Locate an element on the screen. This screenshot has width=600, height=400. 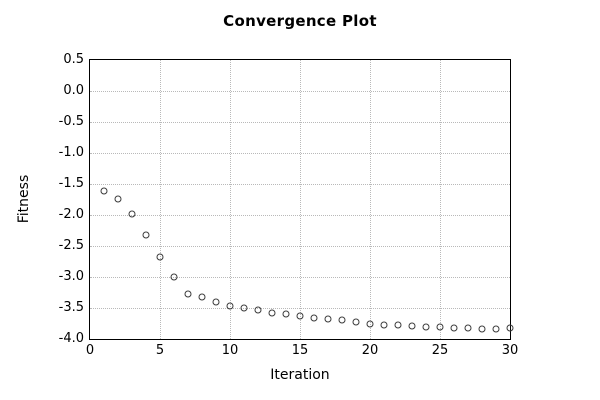
y-tick-label: 0.5 is located at coordinates (73, 59).